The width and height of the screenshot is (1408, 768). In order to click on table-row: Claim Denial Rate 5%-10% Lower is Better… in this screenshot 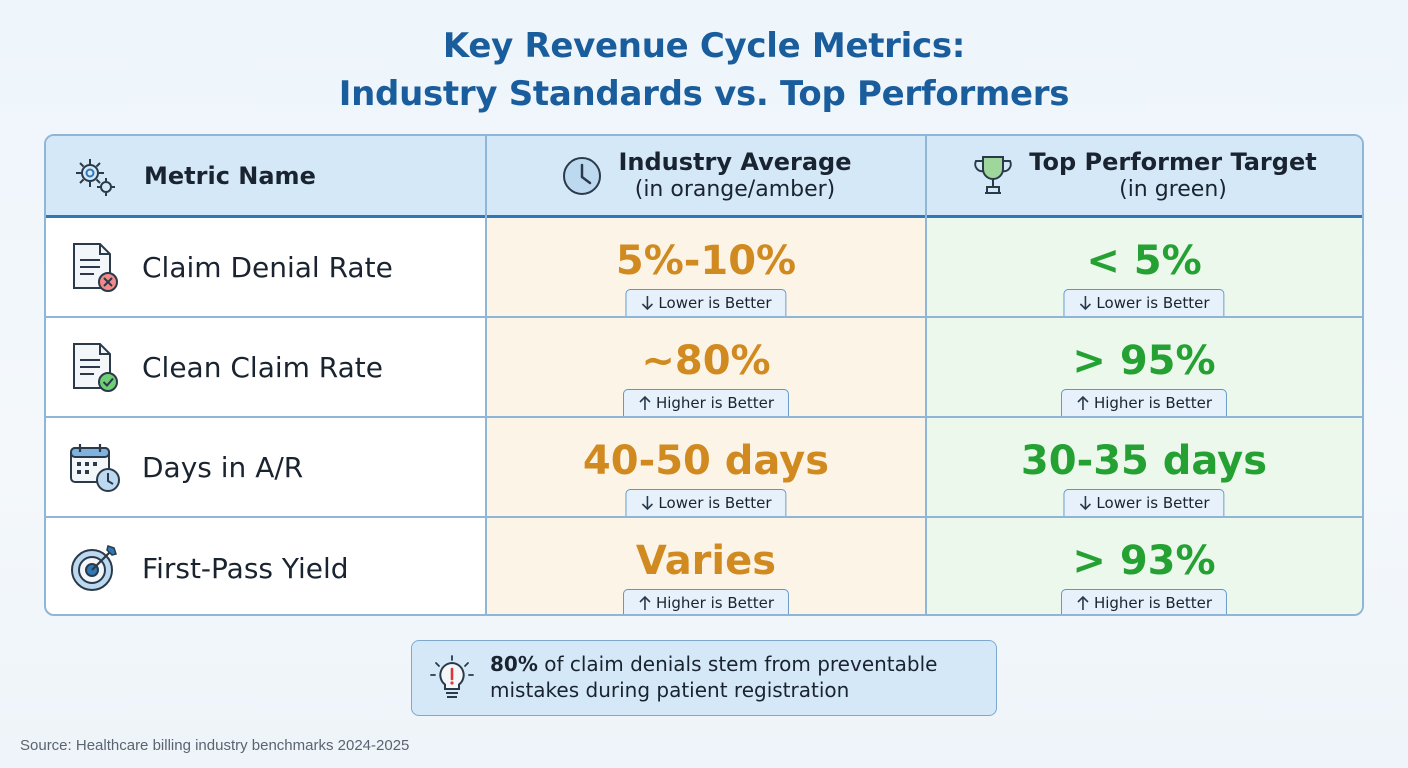, I will do `click(704, 268)`.